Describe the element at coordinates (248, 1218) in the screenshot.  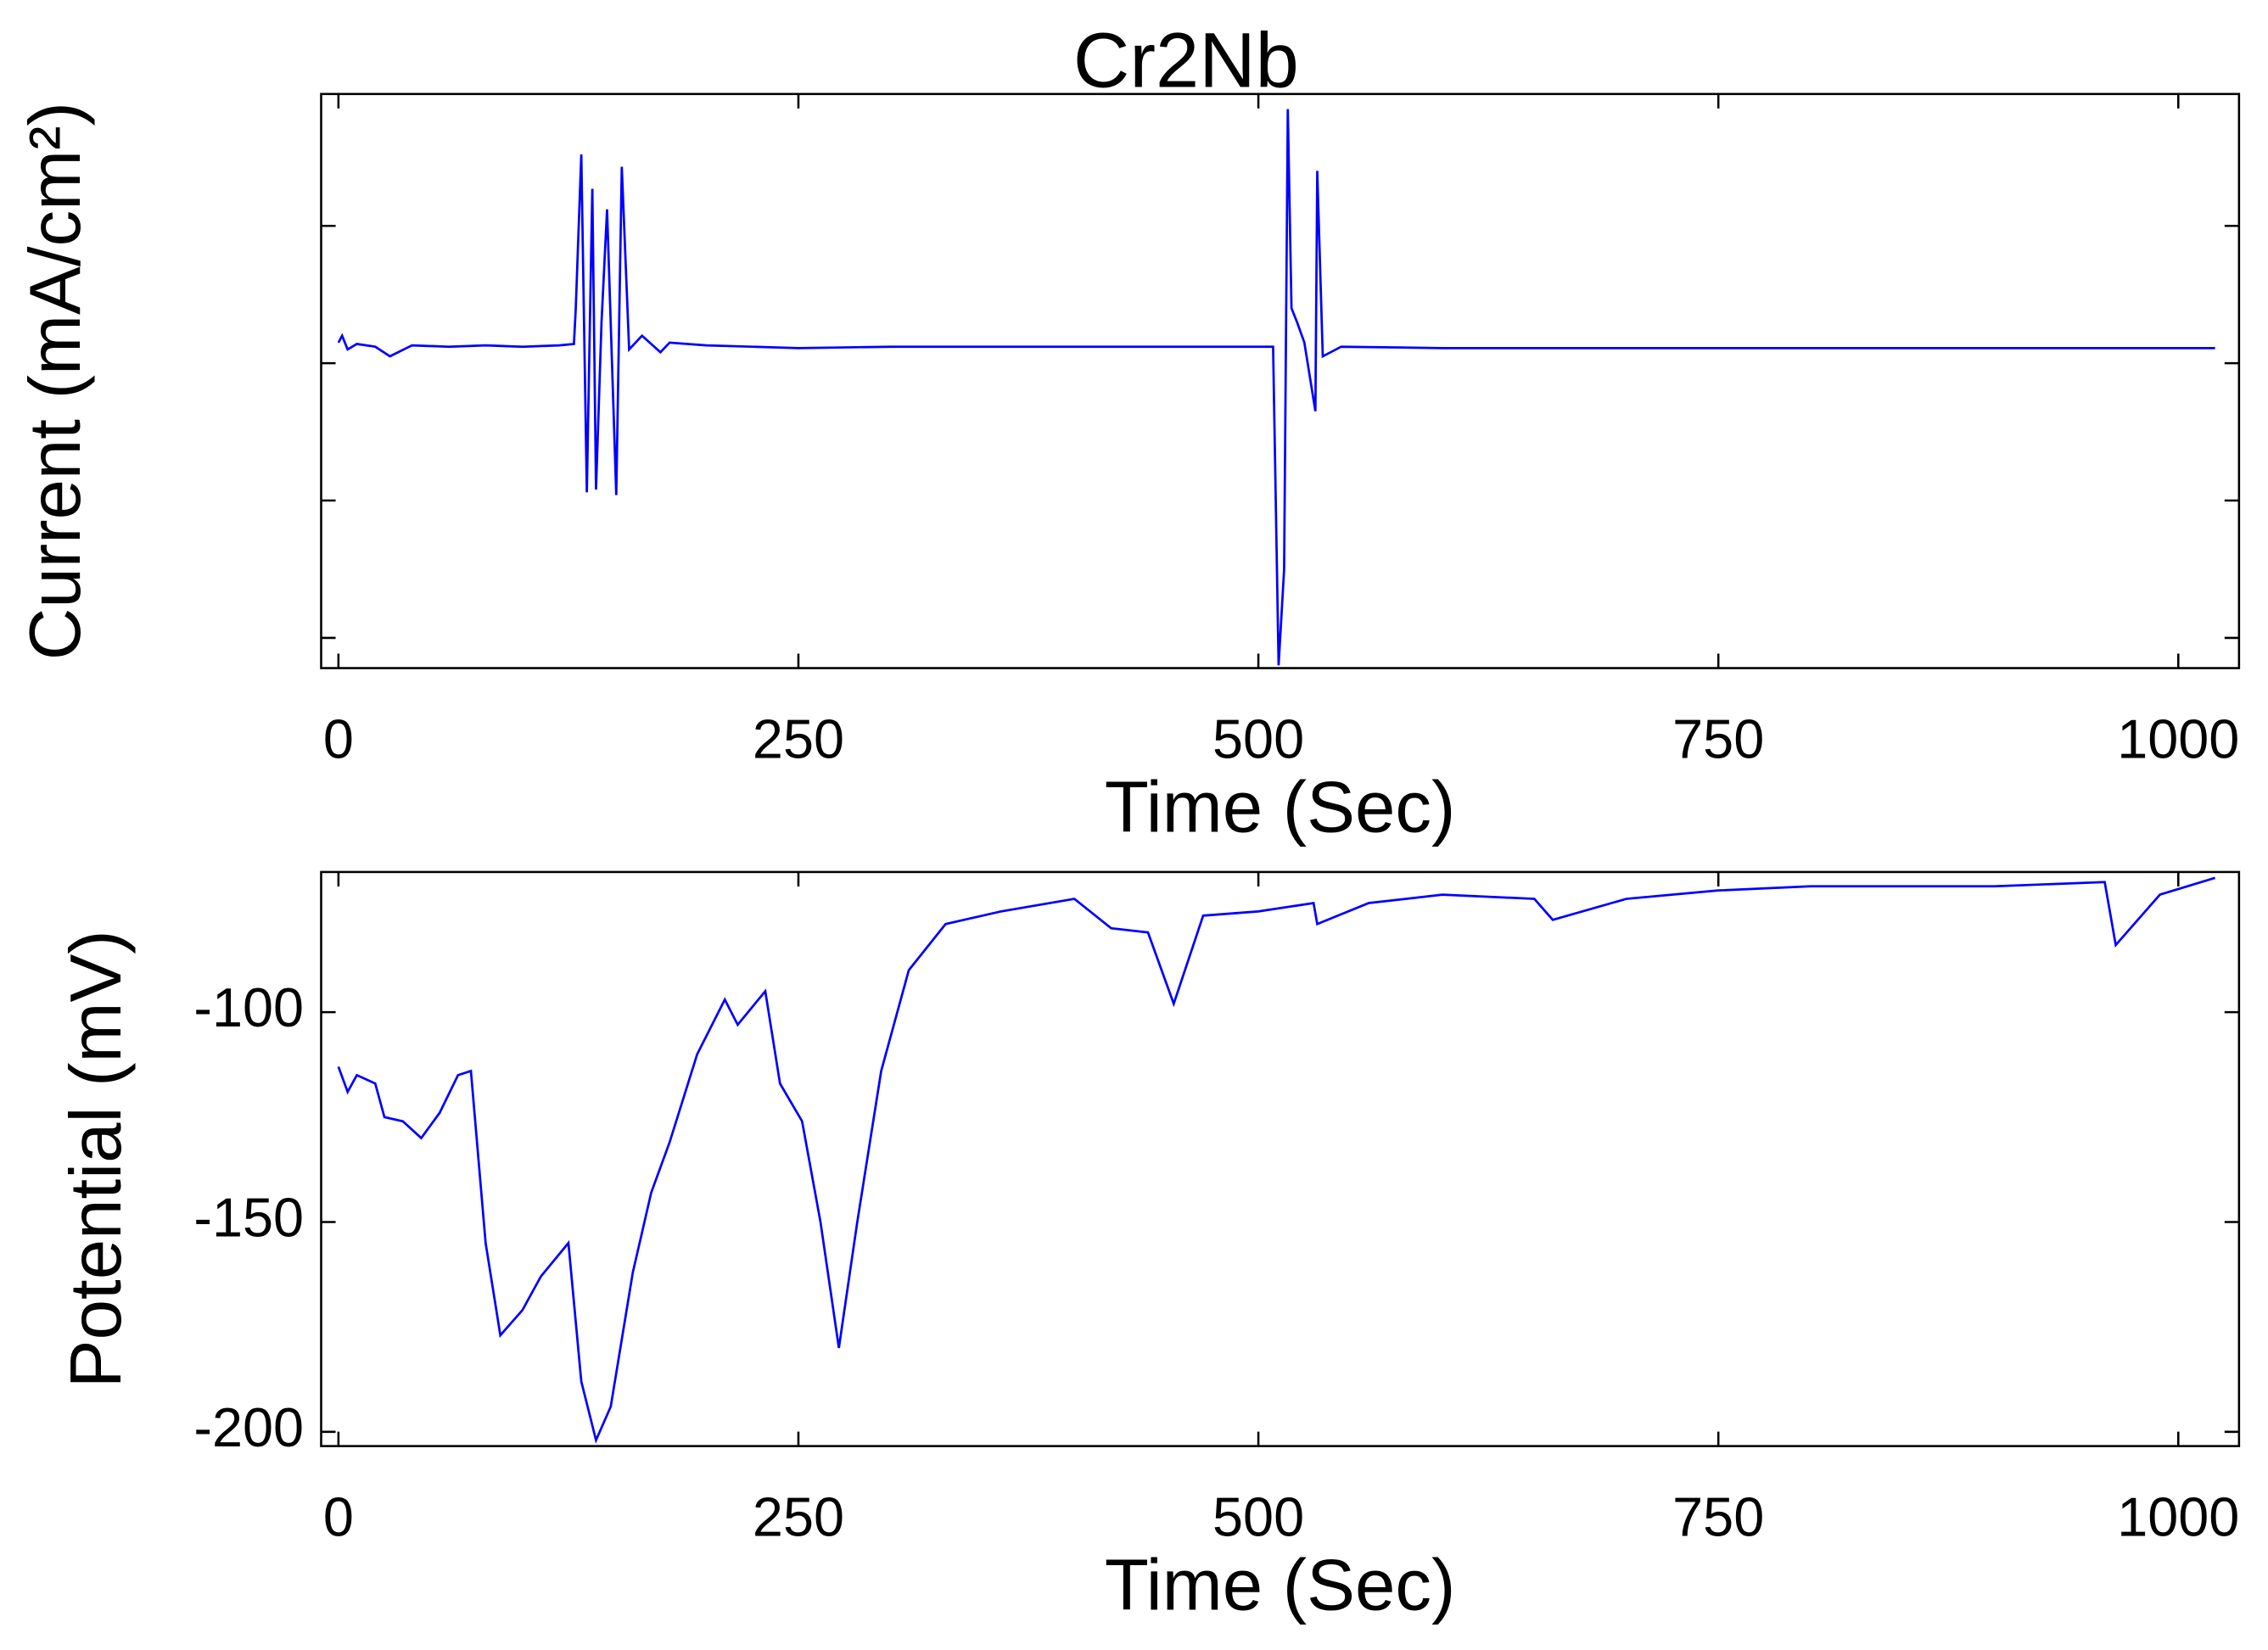
I see `y-tick-label: -150` at that location.